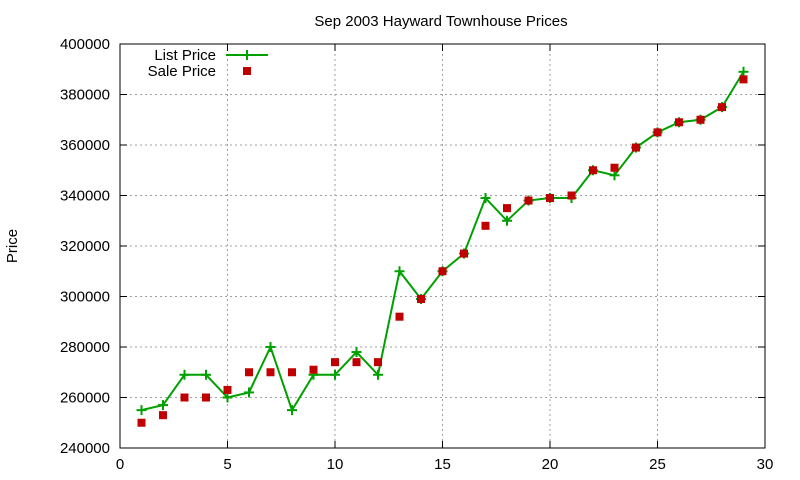 Image resolution: width=800 pixels, height=480 pixels. I want to click on y-tick-label: 320000, so click(85, 246).